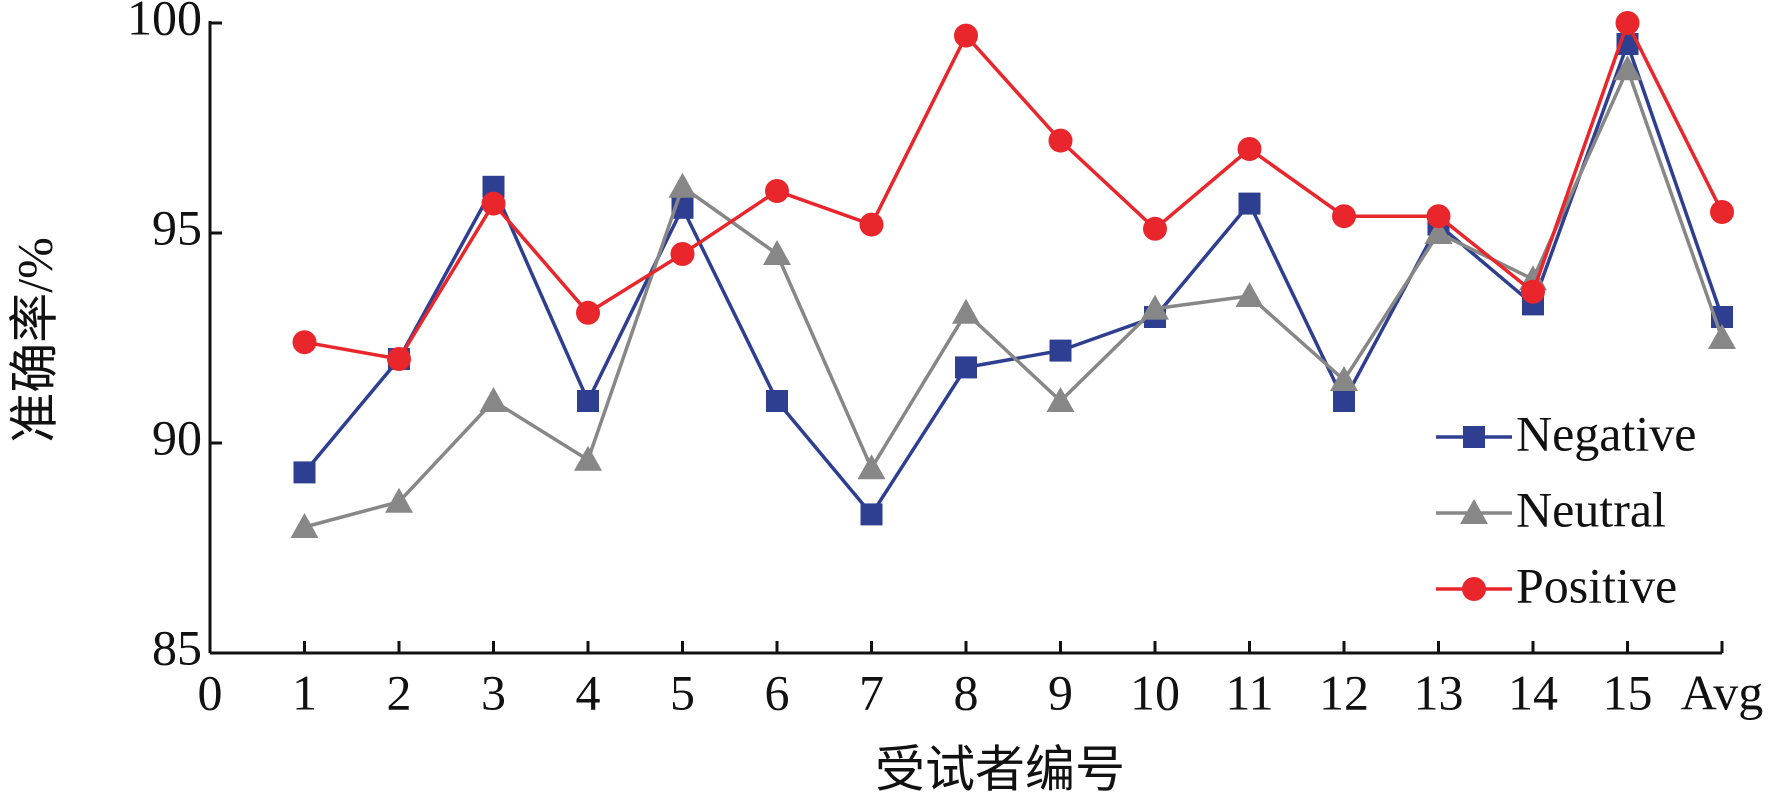  Describe the element at coordinates (1722, 692) in the screenshot. I see `x-tick-label: Avg` at that location.